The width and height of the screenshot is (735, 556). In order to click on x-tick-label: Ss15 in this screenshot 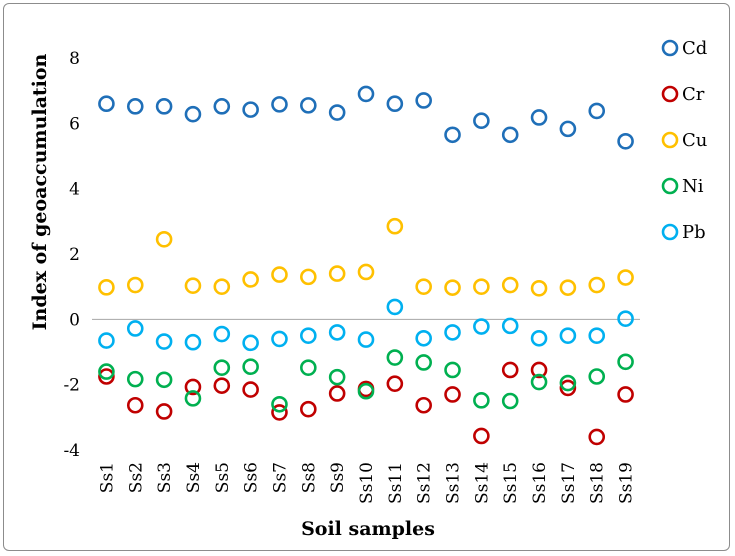, I will do `click(511, 483)`.